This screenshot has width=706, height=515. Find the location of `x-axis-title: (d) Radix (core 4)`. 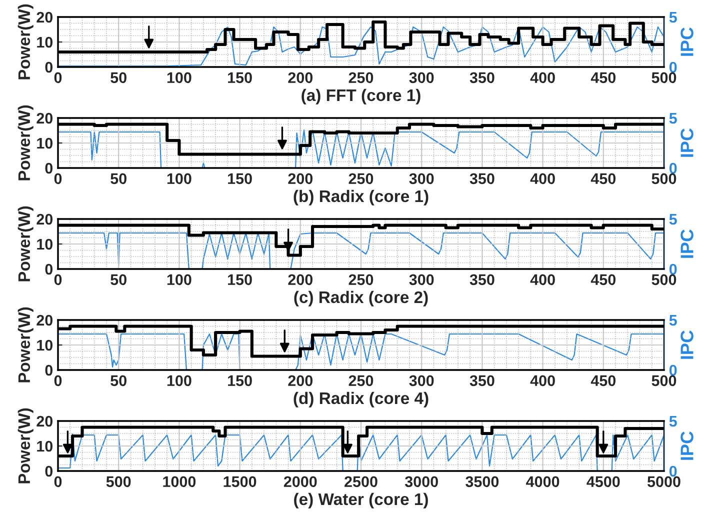

x-axis-title: (d) Radix (core 4) is located at coordinates (361, 400).